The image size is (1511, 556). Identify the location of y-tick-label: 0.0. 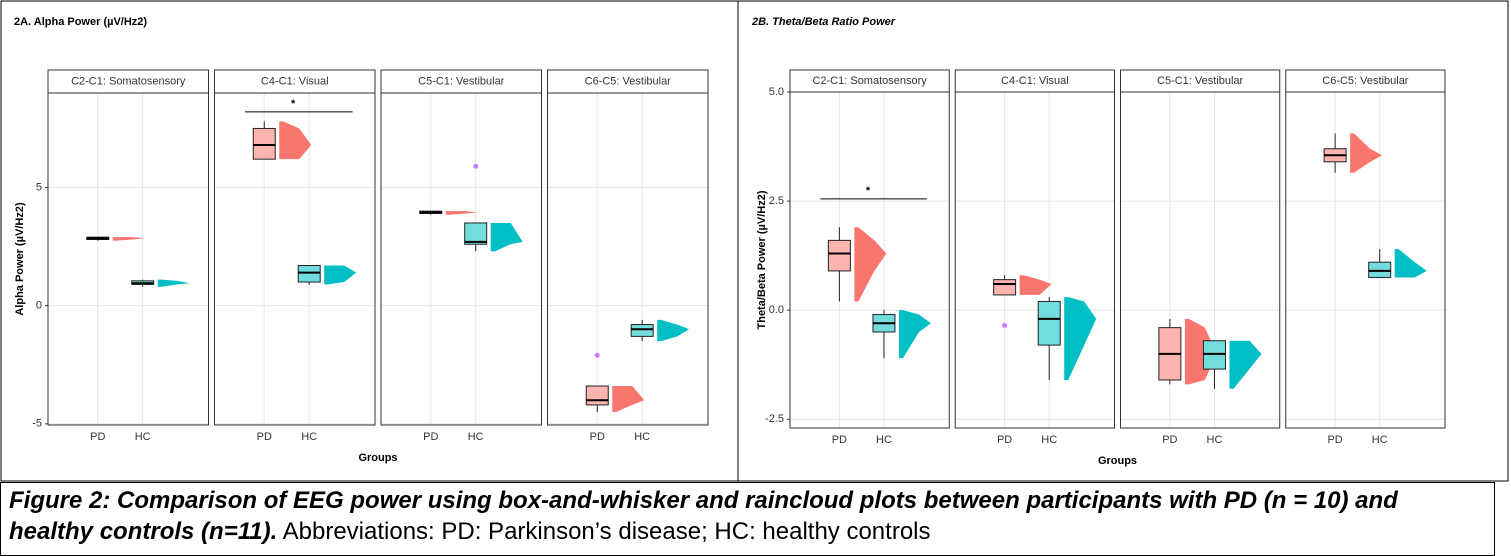
(776, 310).